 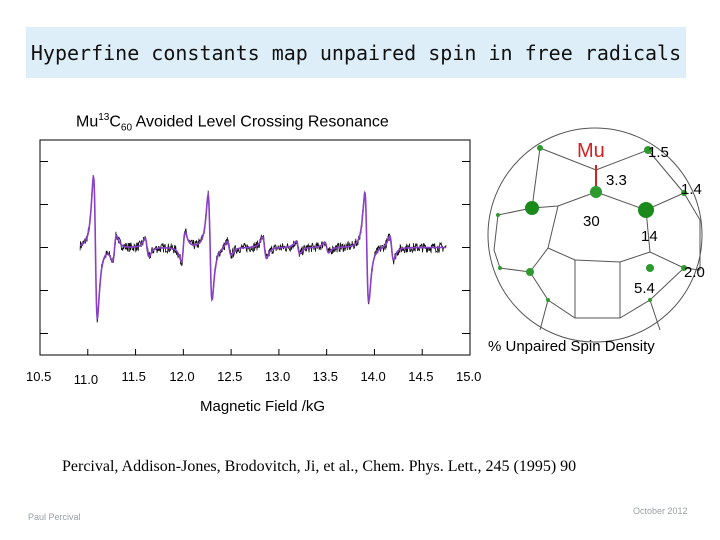 I want to click on x-tick-label: 12.0, so click(x=182, y=376).